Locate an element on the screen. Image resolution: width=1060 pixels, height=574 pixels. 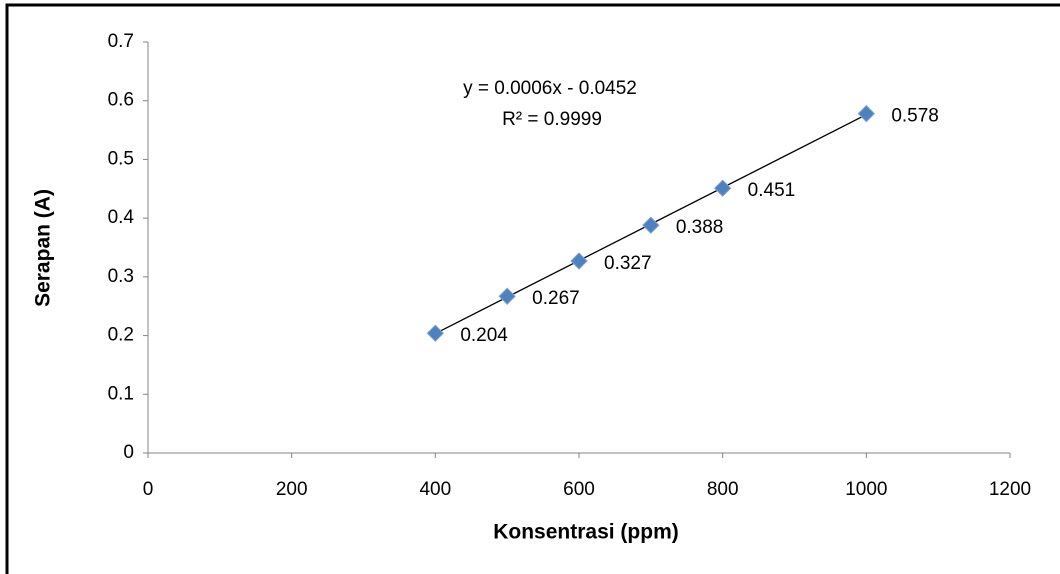
y-tick-label: 0.6 is located at coordinates (121, 100).